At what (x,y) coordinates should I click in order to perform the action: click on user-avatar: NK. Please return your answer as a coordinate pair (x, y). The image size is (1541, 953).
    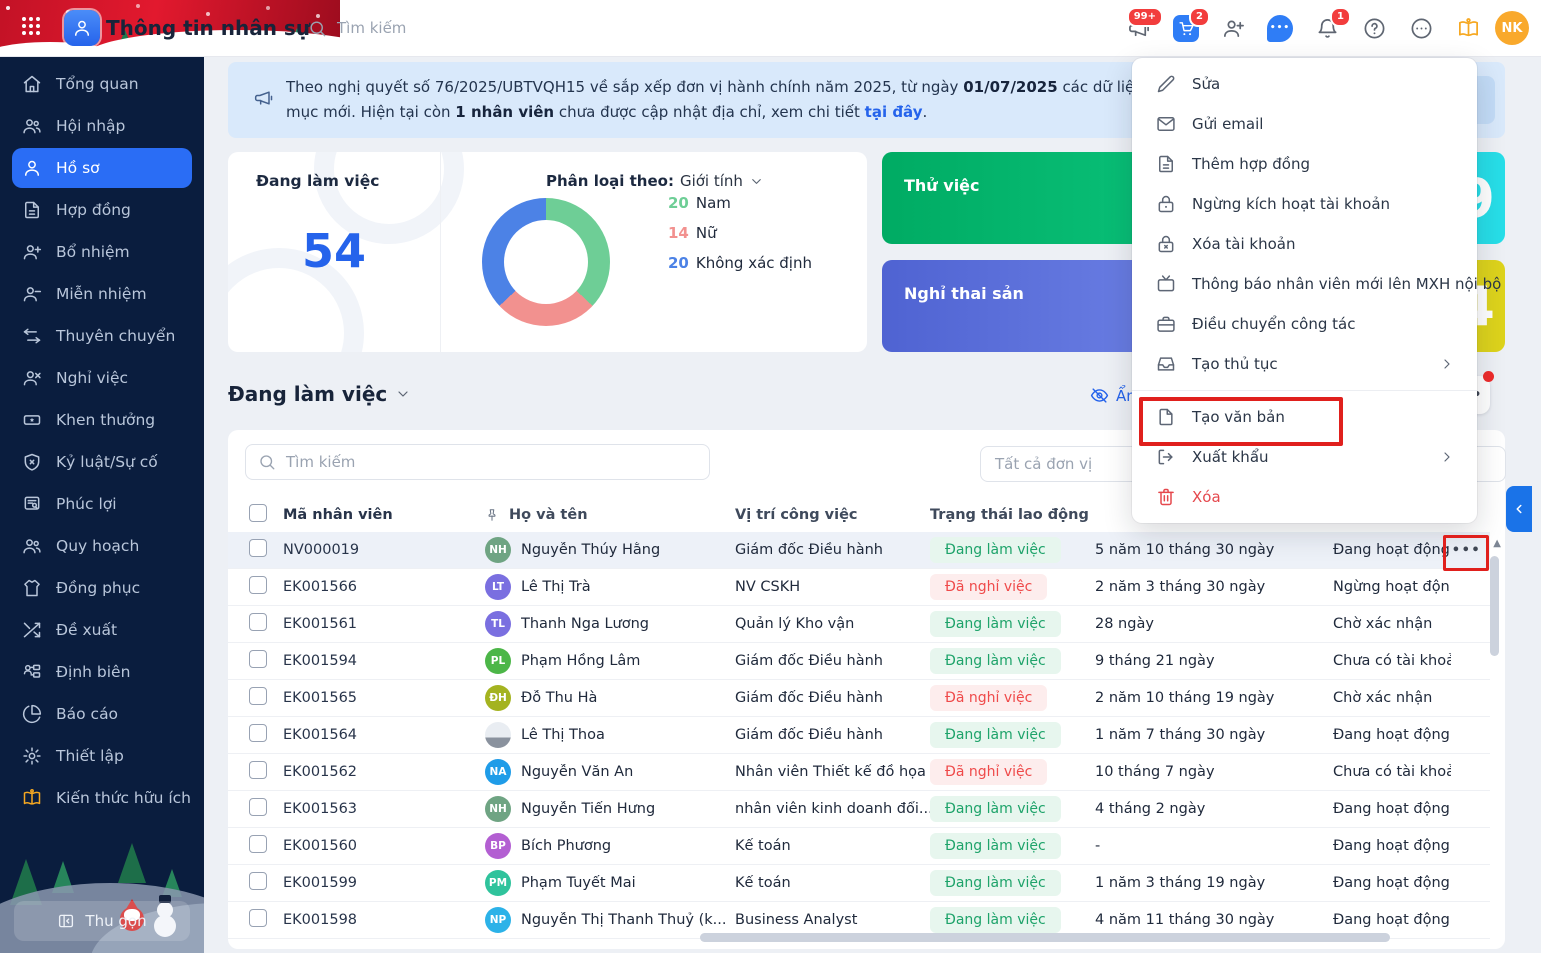
    Looking at the image, I should click on (1512, 28).